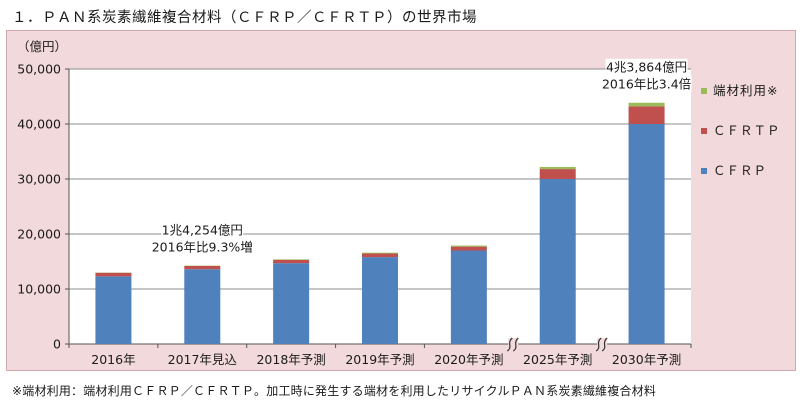 Image resolution: width=800 pixels, height=409 pixels. I want to click on x-tick-label: 2025年予測, so click(557, 359).